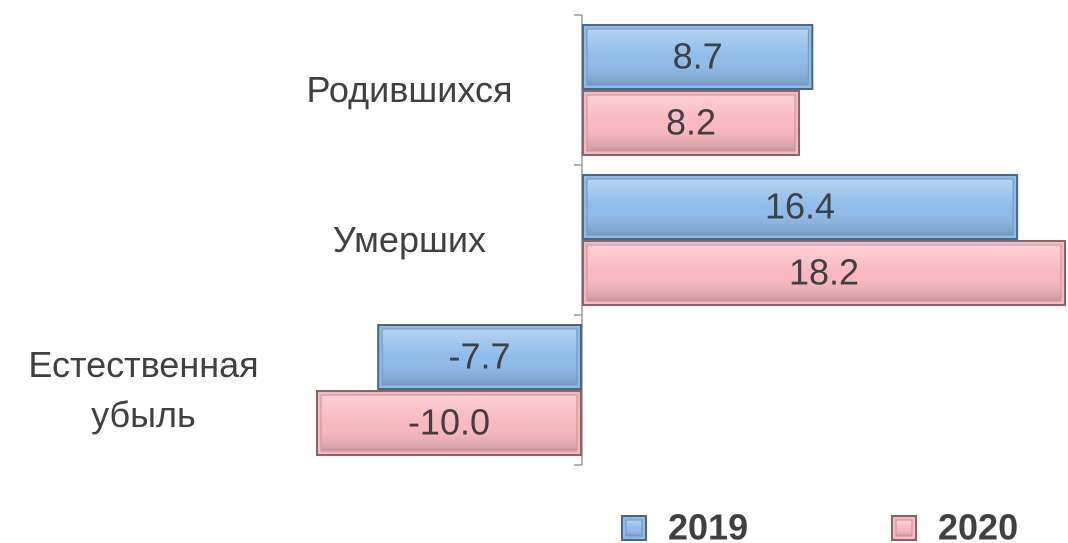 This screenshot has height=543, width=1068. What do you see at coordinates (409, 239) in the screenshot?
I see `category-label: Умерших` at bounding box center [409, 239].